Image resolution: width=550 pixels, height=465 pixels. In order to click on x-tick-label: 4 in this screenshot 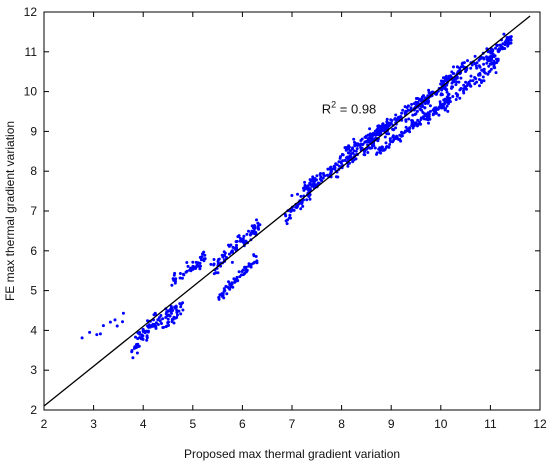, I will do `click(143, 424)`.